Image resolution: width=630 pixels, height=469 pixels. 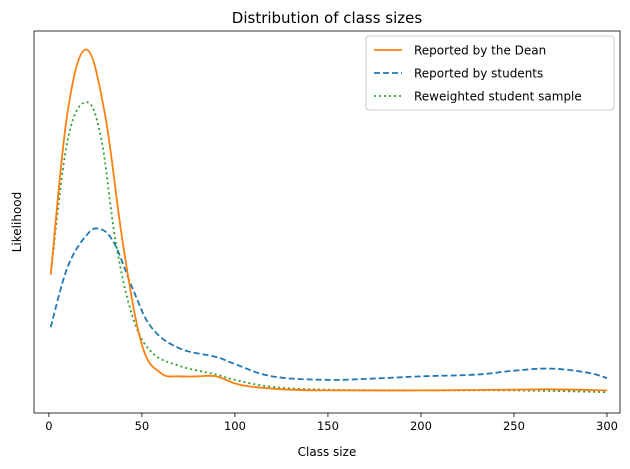 I want to click on legend-label: Reweighted student sample, so click(x=498, y=97).